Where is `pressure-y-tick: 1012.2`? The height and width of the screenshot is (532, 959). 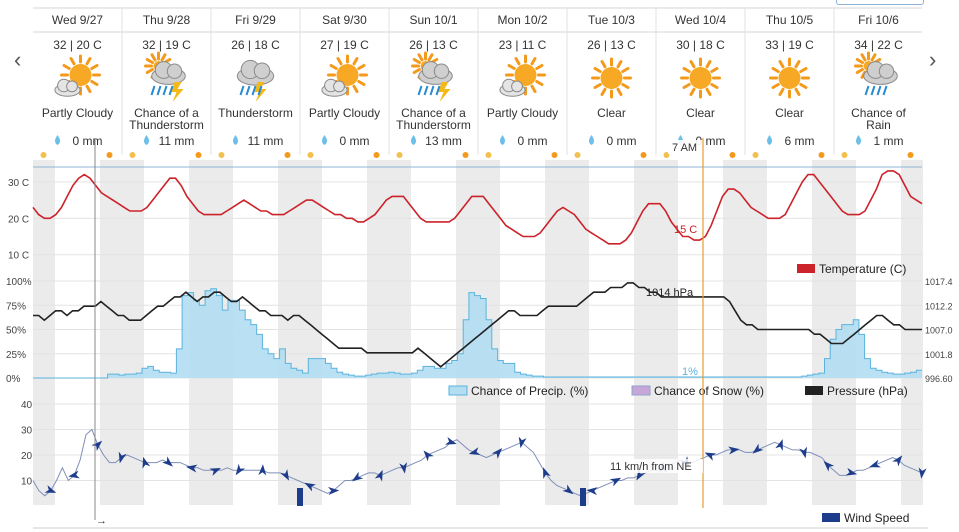 pressure-y-tick: 1012.2 is located at coordinates (939, 306).